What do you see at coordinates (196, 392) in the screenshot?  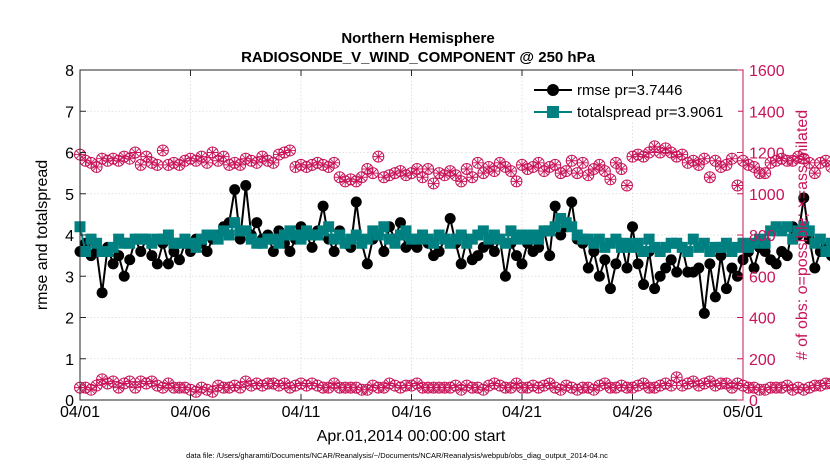 I see `series-3-point-21-star` at bounding box center [196, 392].